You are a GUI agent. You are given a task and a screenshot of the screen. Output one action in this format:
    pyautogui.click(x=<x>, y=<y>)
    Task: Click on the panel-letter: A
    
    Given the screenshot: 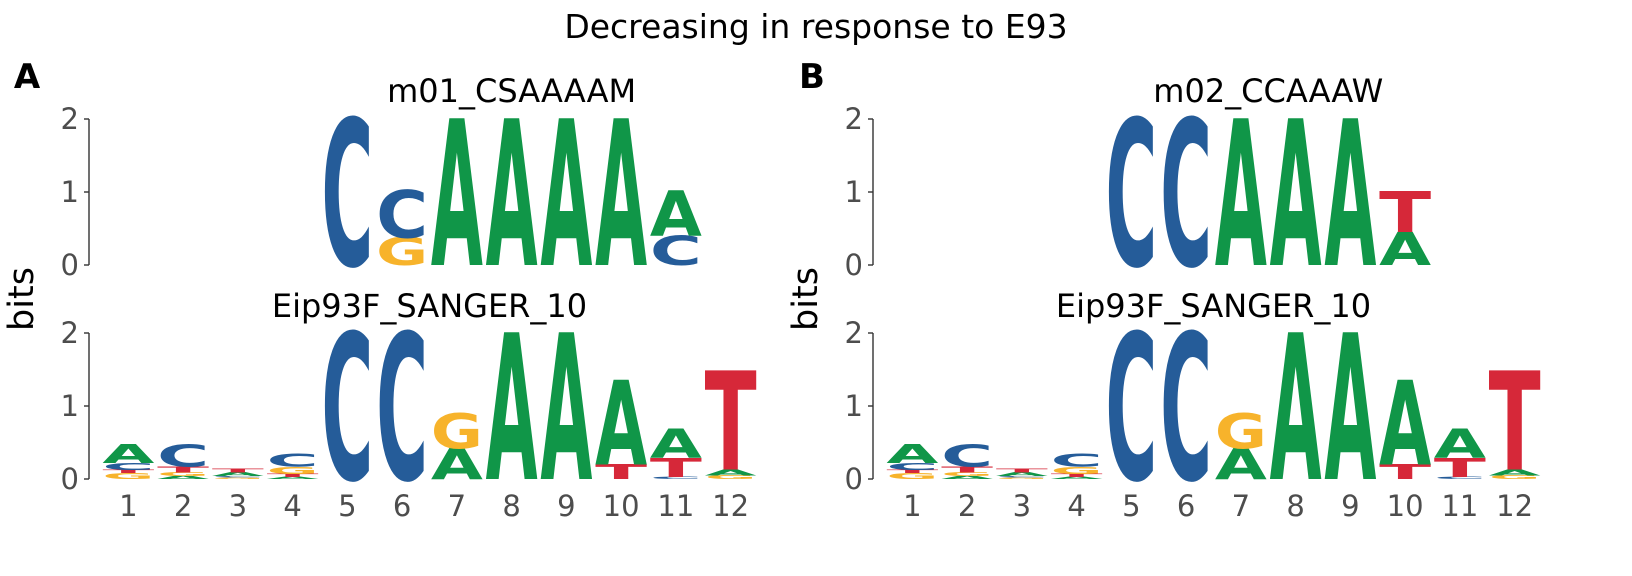 What is the action you would take?
    pyautogui.click(x=27, y=77)
    